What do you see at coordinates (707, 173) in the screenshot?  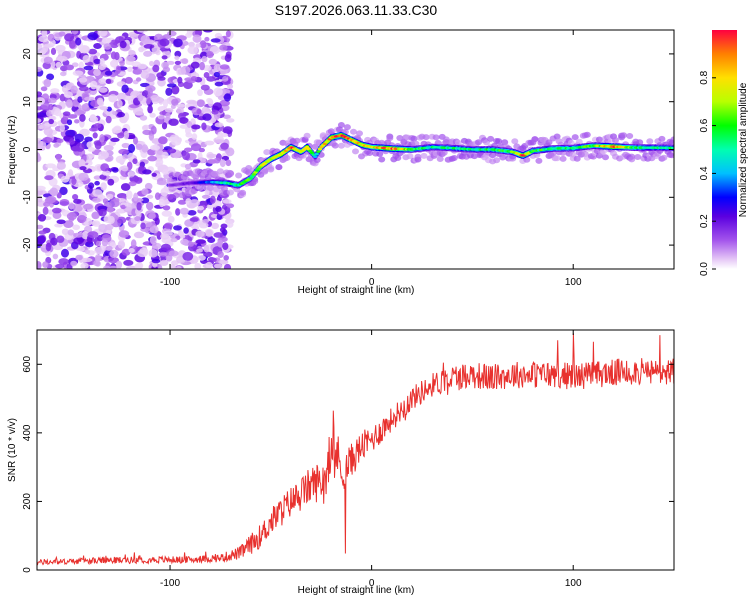 I see `colorbar-axis: 0.0 0.2 0.4 0.6 0.8` at bounding box center [707, 173].